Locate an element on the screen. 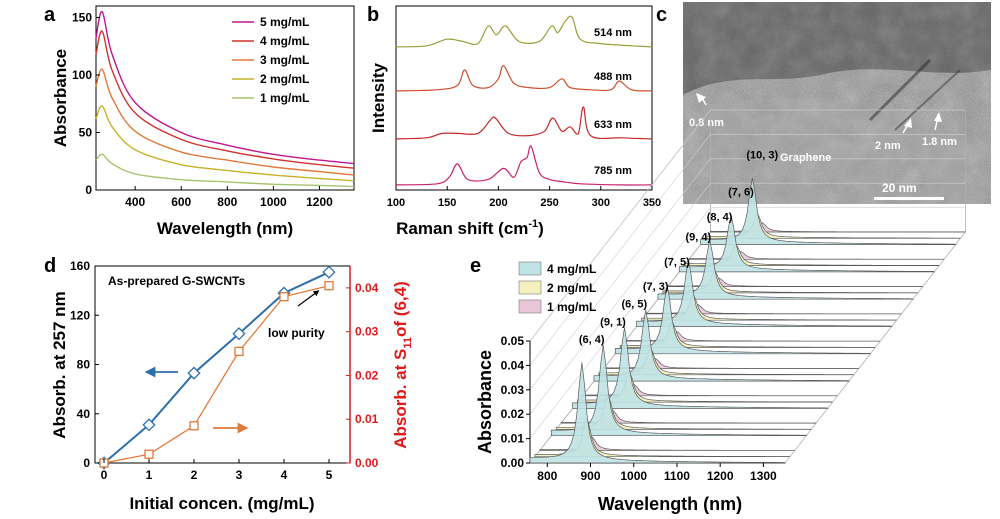  panel-e-ytick-label-5: 0.05 is located at coordinates (513, 341).